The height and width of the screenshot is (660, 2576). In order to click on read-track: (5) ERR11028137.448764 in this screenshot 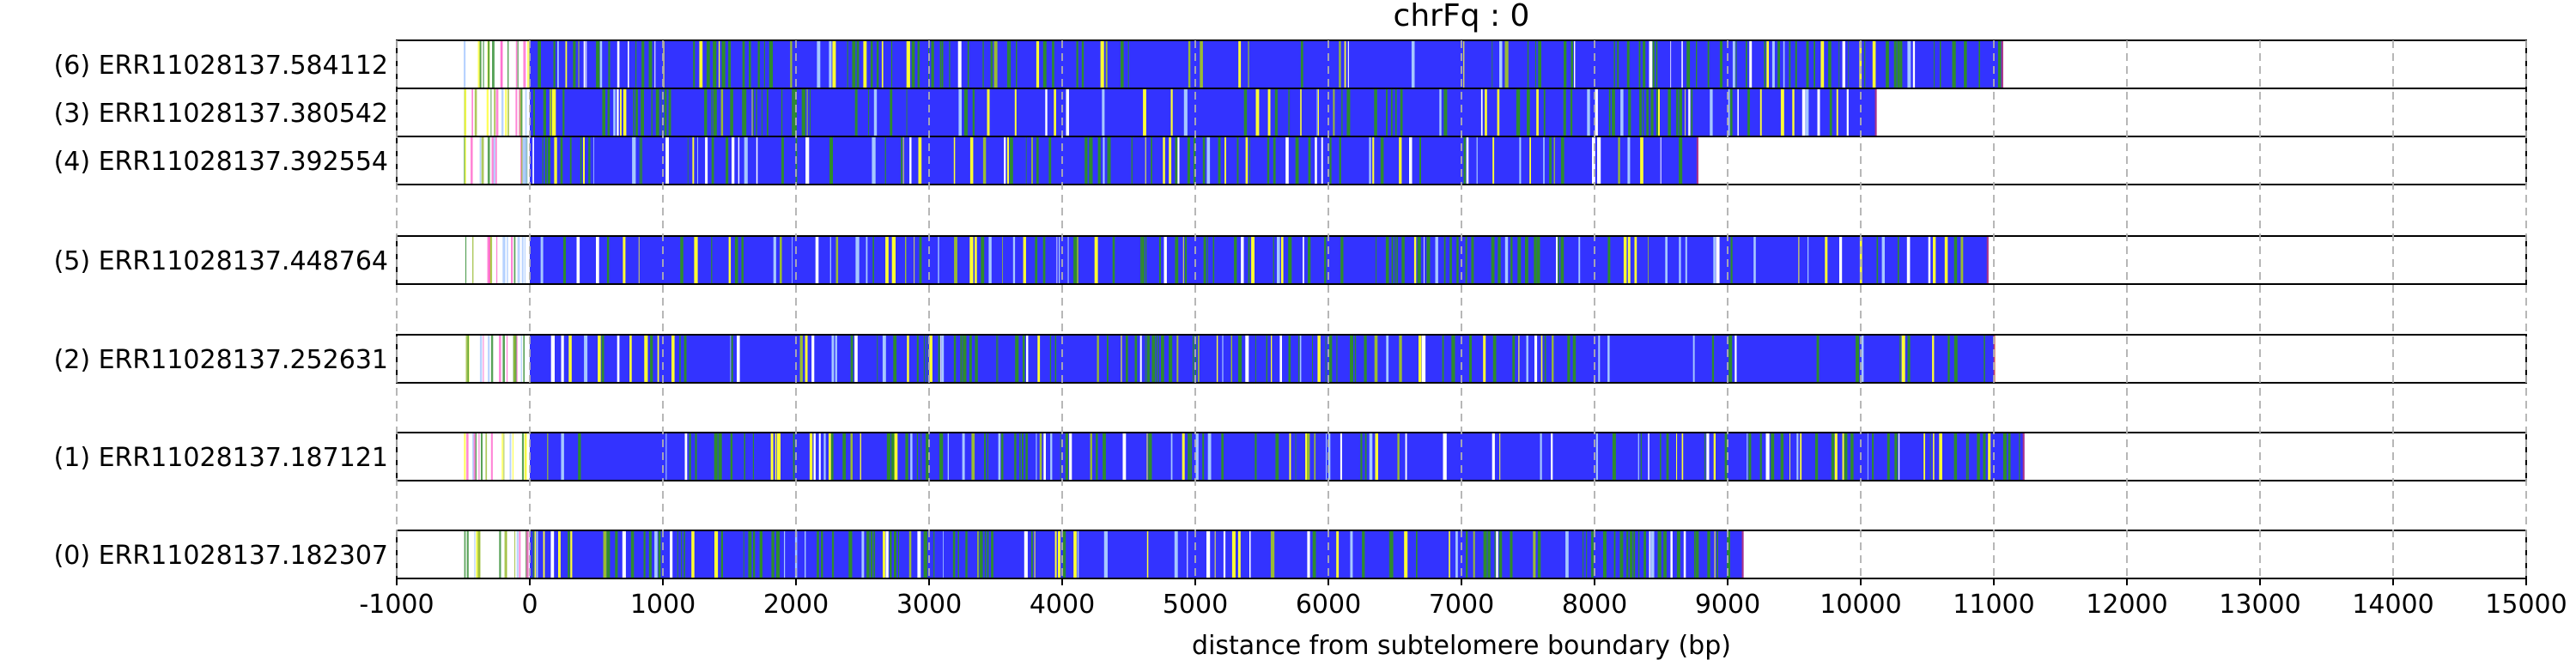, I will do `click(1290, 260)`.